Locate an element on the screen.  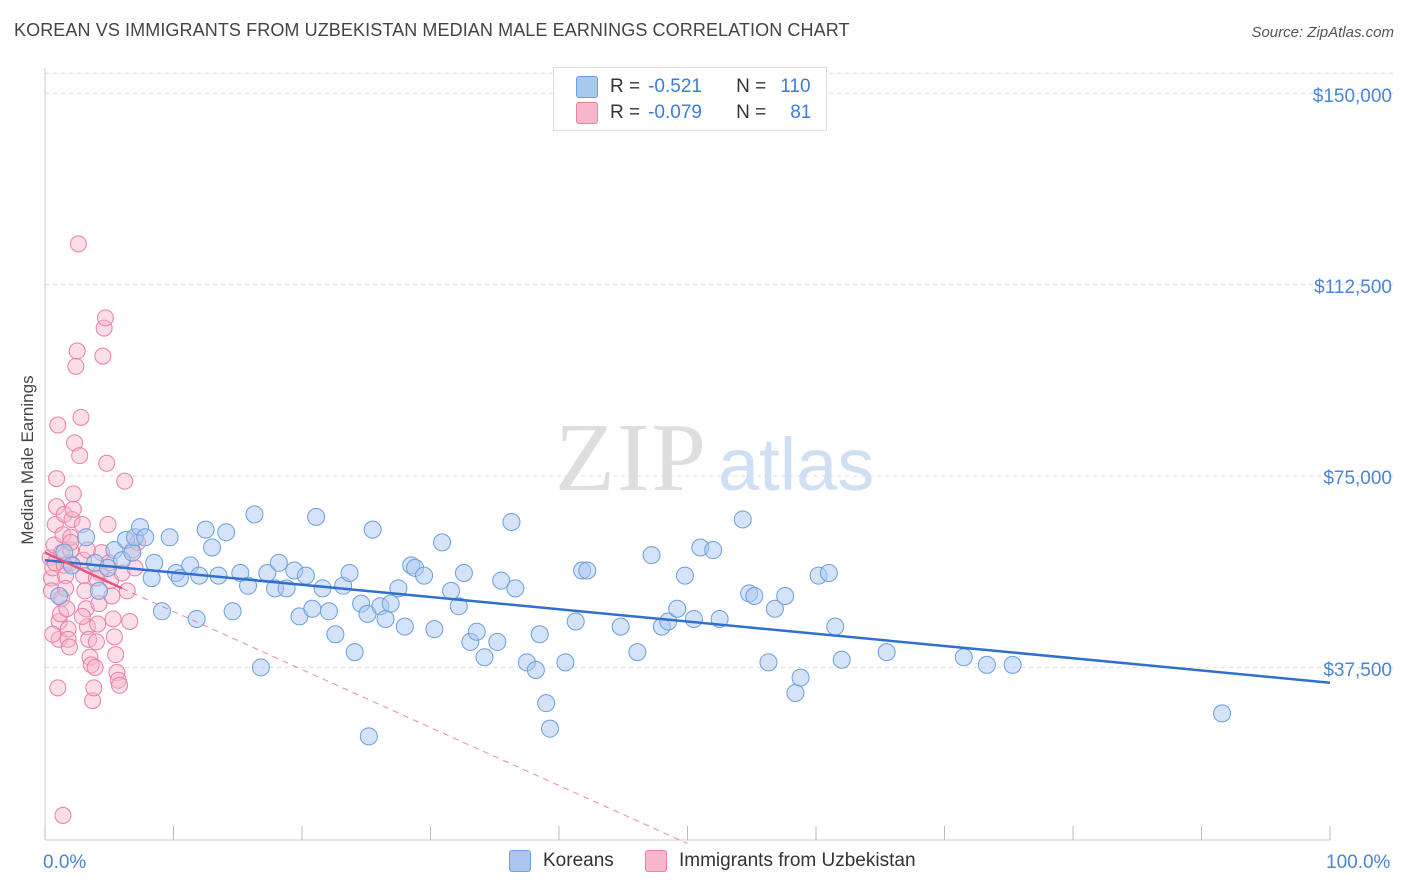
uzbekistan-points is located at coordinates (94, 529).